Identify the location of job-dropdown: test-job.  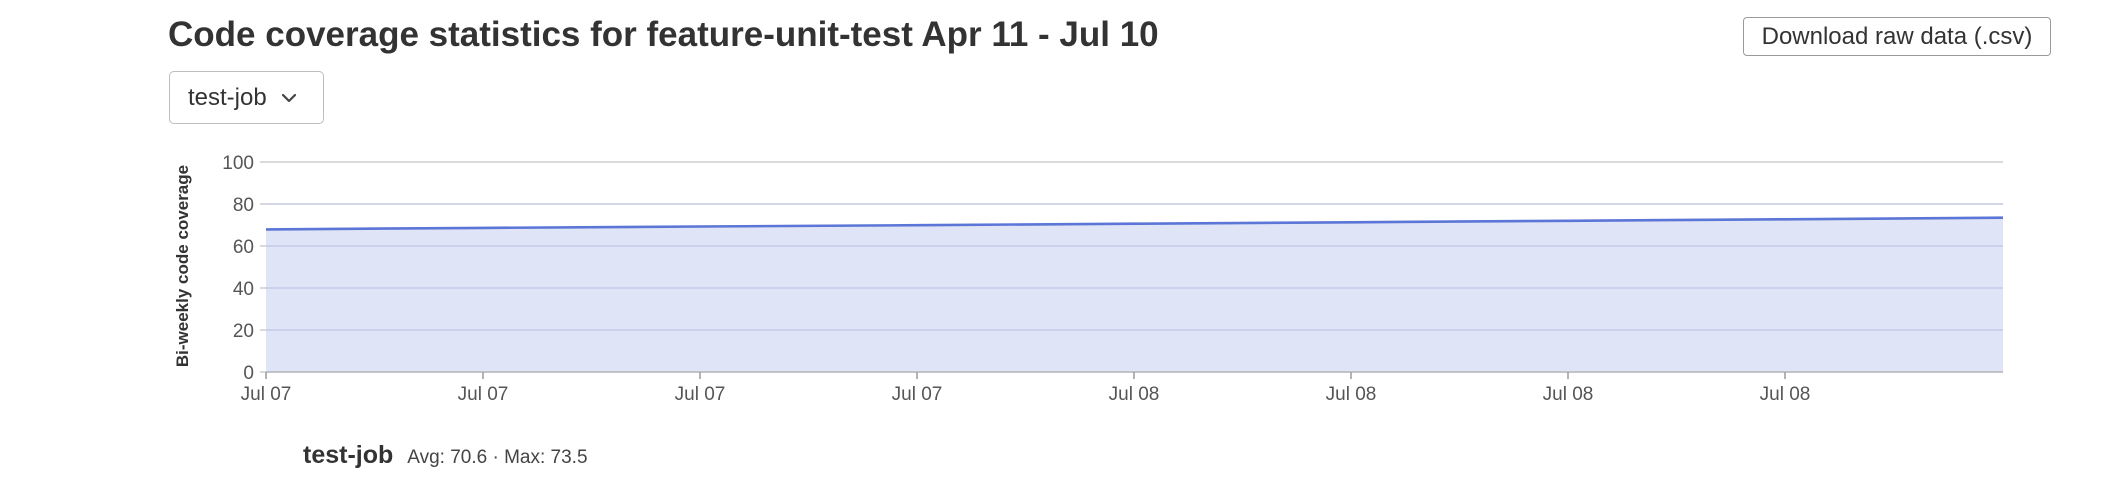
(246, 97).